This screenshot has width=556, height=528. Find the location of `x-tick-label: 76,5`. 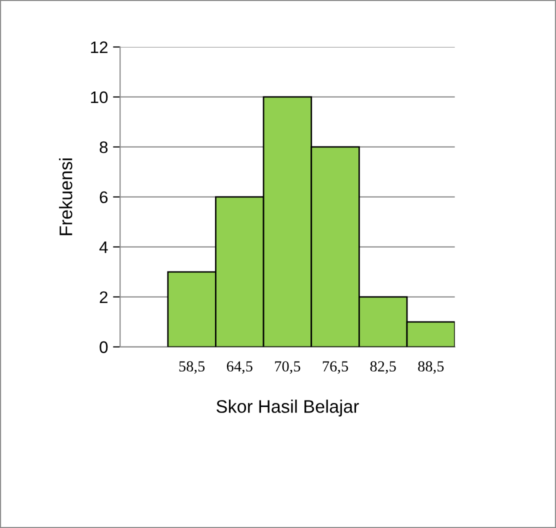

x-tick-label: 76,5 is located at coordinates (335, 367).